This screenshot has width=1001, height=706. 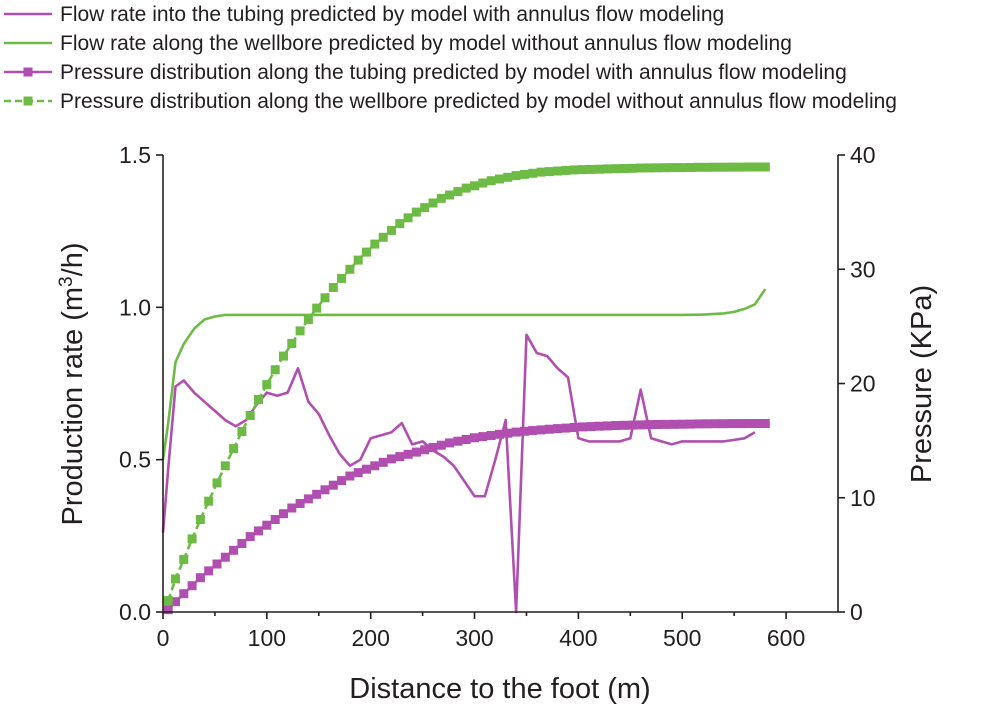 I want to click on x-tick-label: 300, so click(x=474, y=638).